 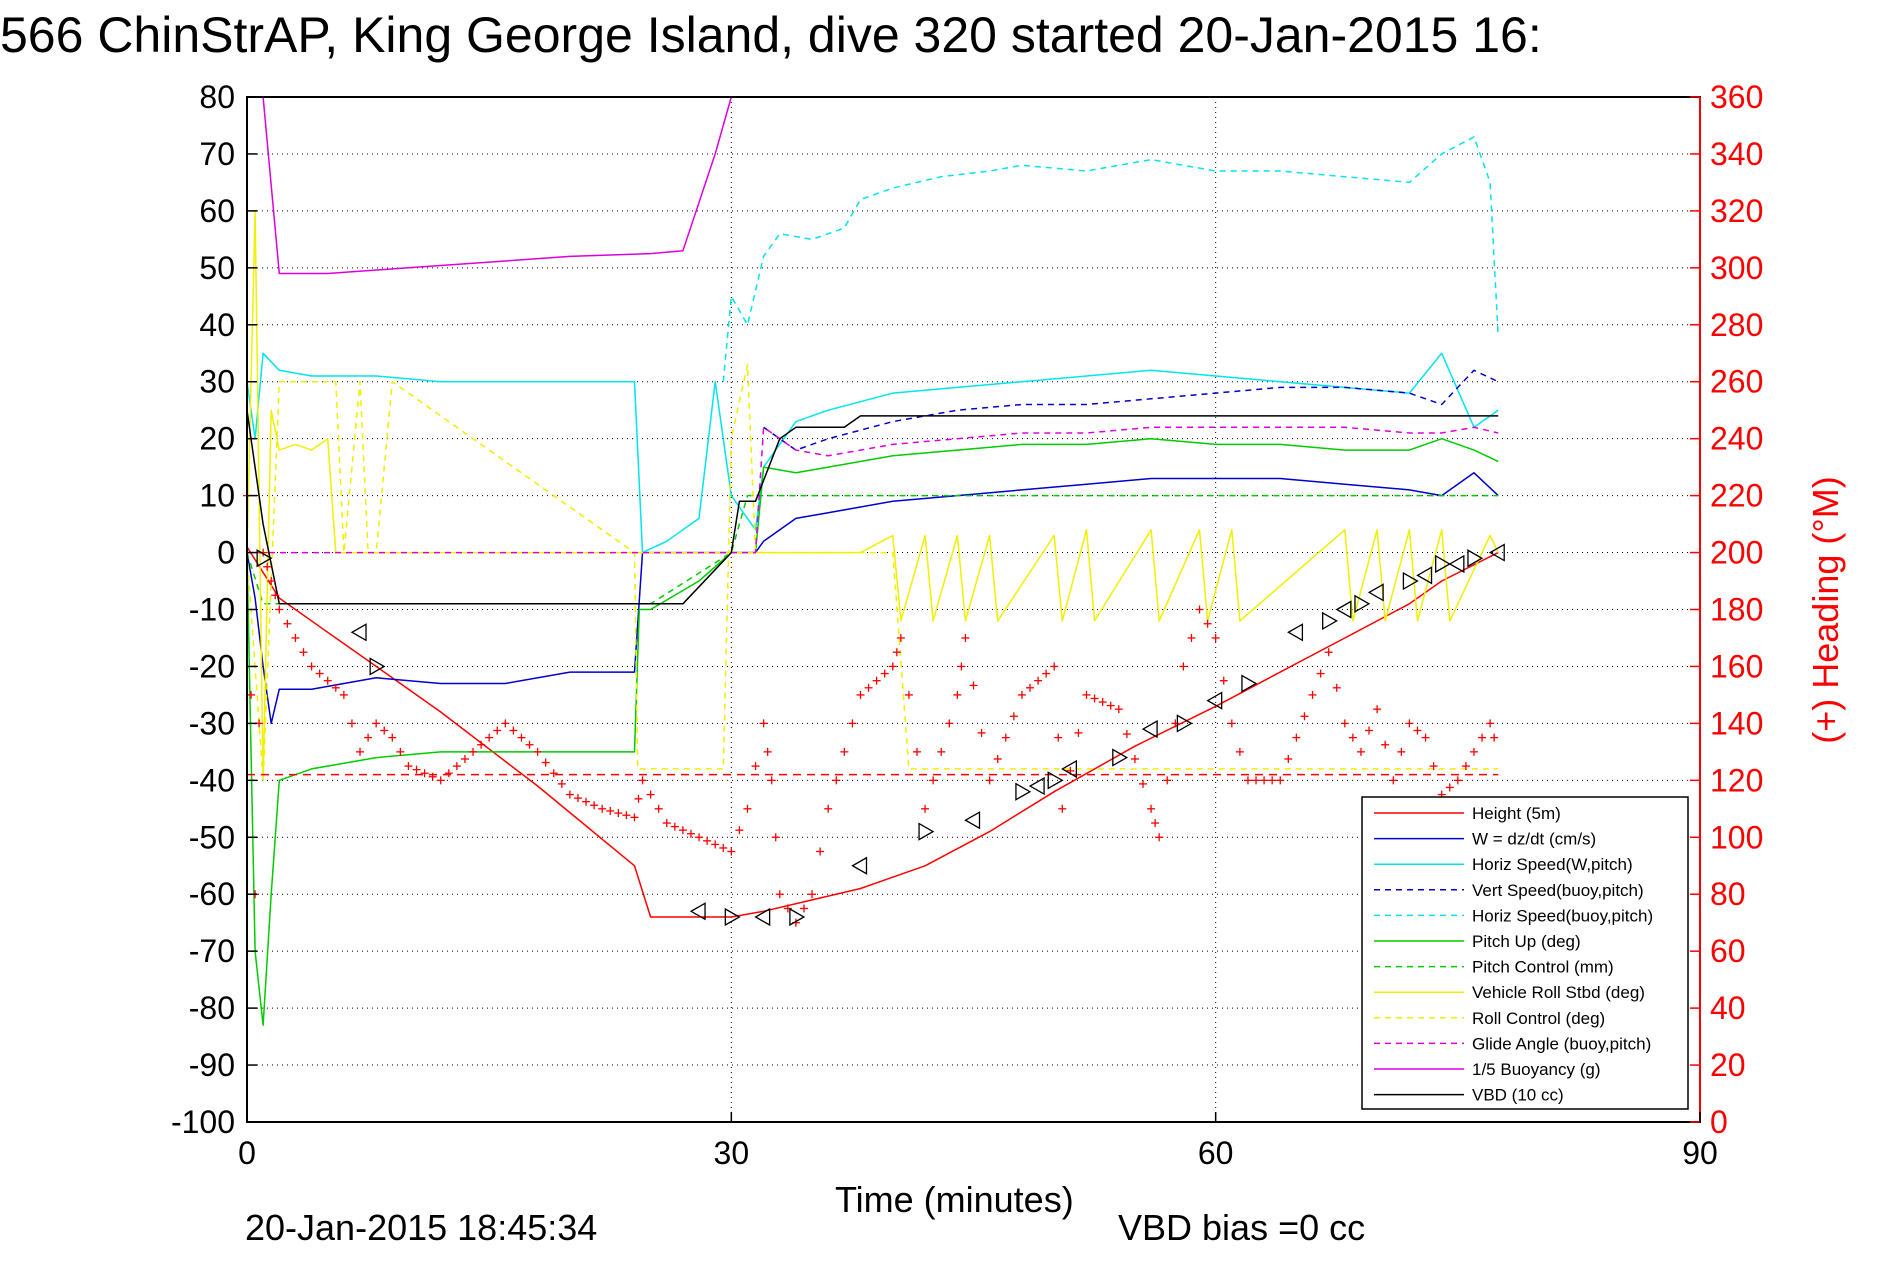 What do you see at coordinates (1525, 953) in the screenshot?
I see `legend-box` at bounding box center [1525, 953].